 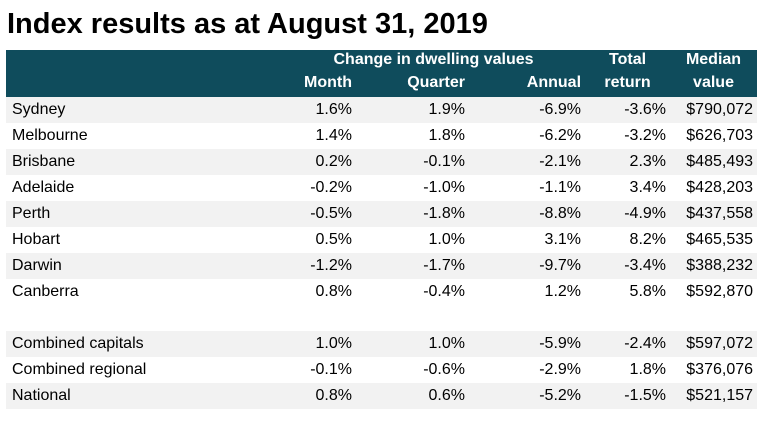 I want to click on header-annual: Annual, so click(x=554, y=82).